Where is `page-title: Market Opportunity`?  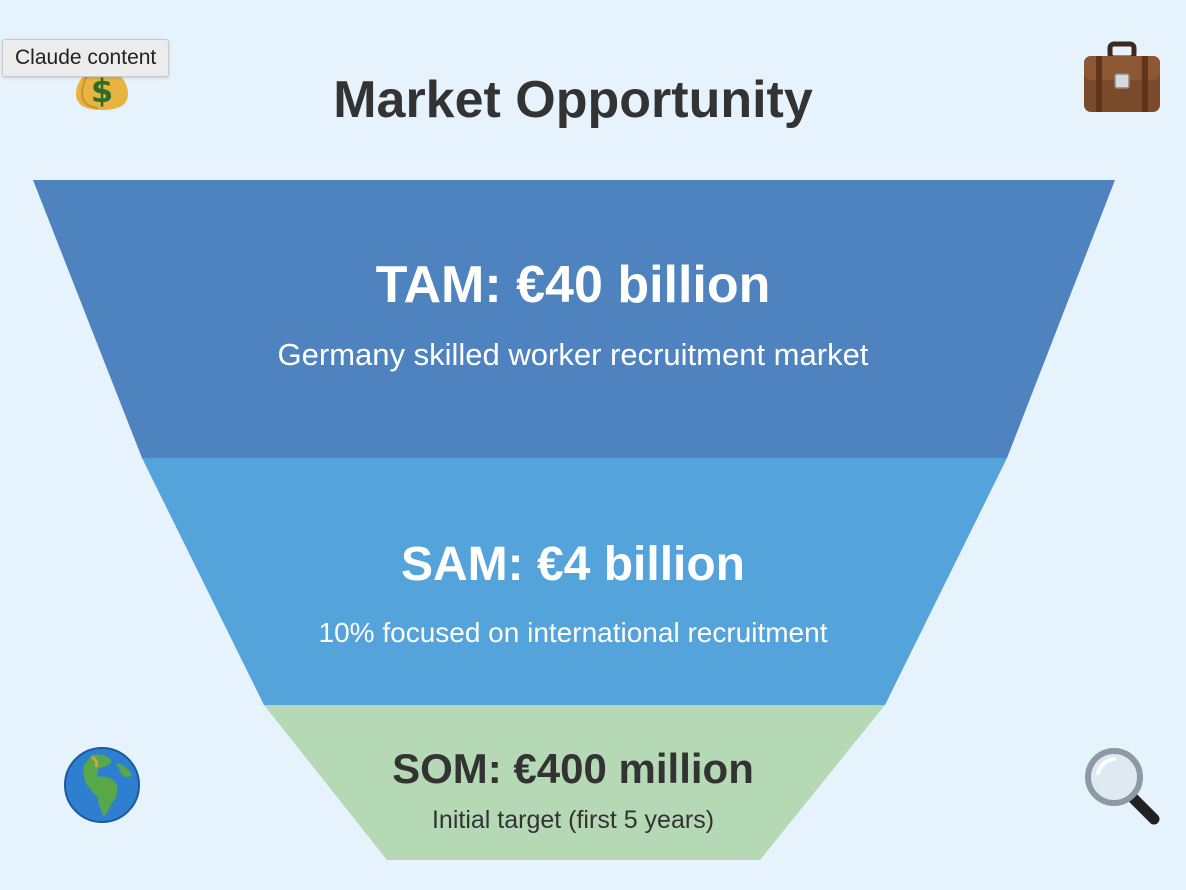
page-title: Market Opportunity is located at coordinates (573, 100).